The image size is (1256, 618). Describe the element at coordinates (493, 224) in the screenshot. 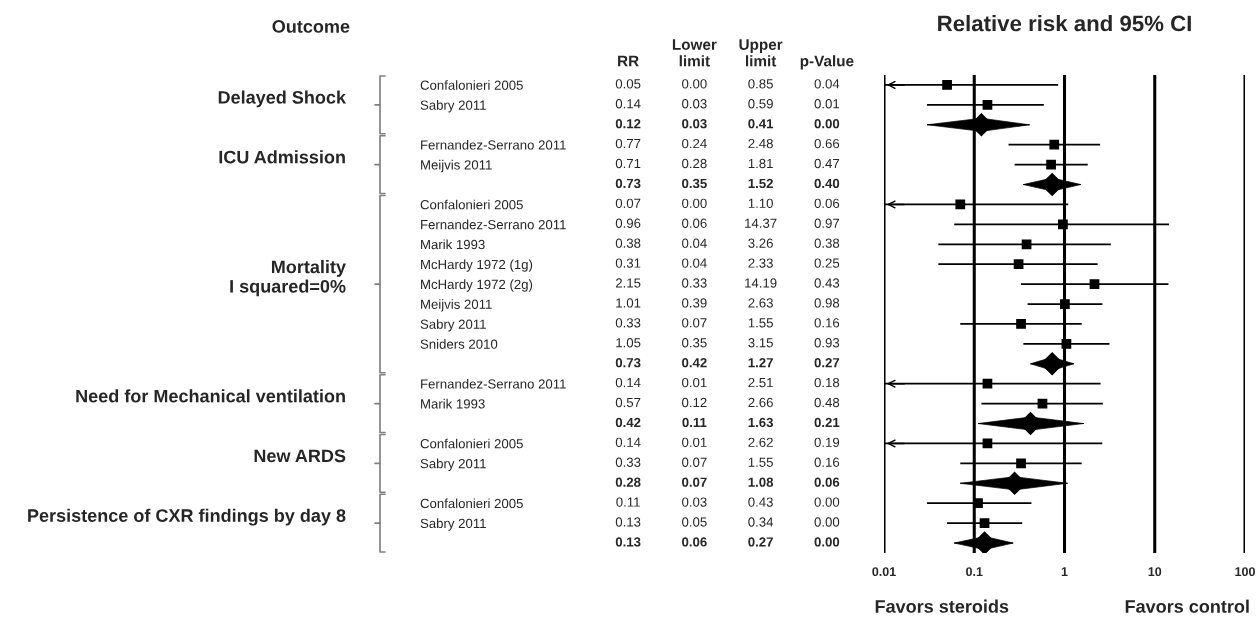

I see `y-tick-label: Fernandez-Serrano 2011` at that location.